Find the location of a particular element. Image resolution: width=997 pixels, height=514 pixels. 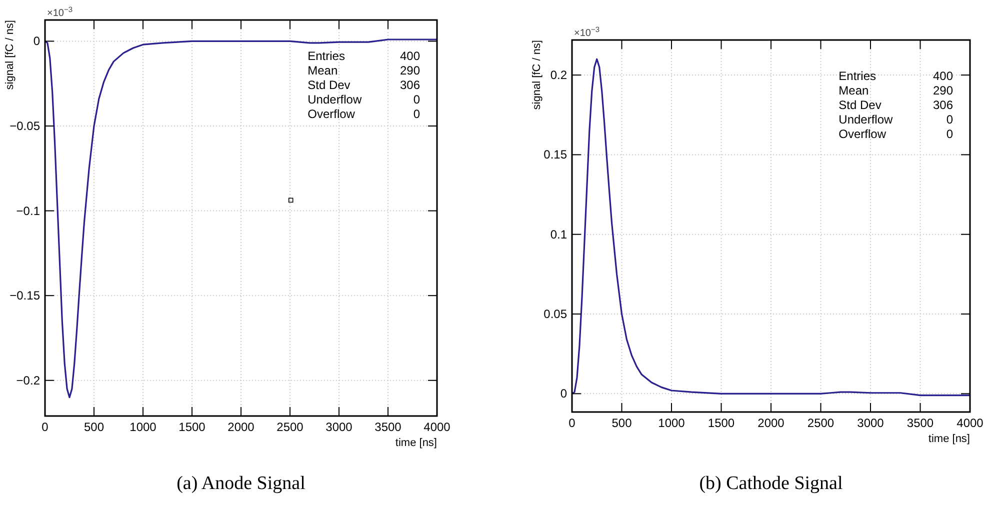

y-tick-label: −0.2 is located at coordinates (28, 380).